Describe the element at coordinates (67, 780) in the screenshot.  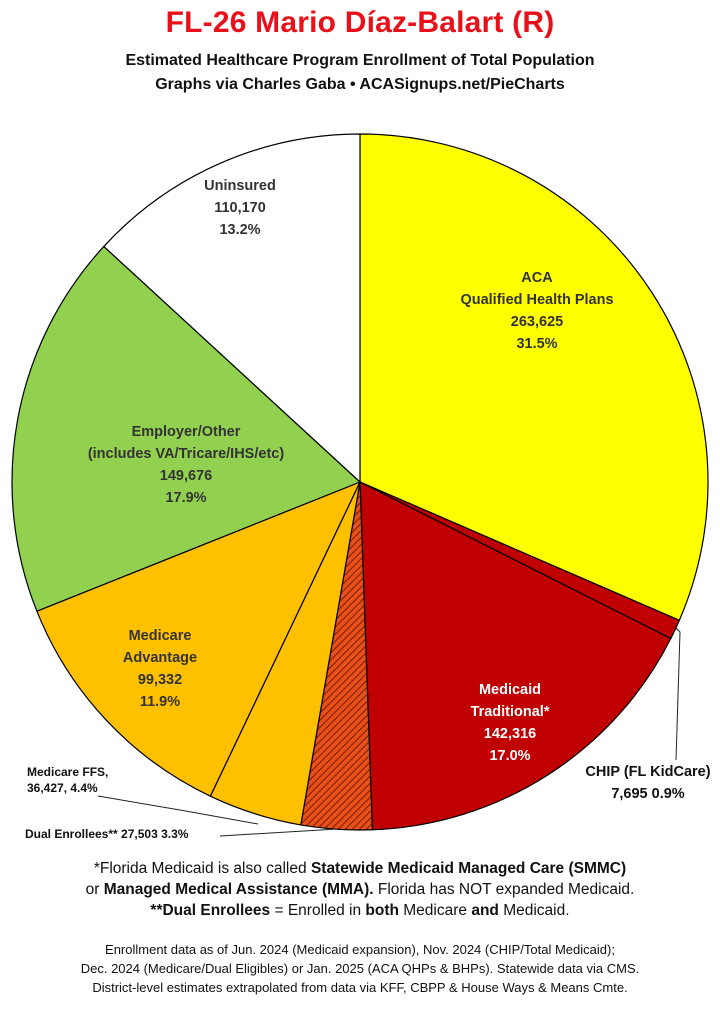
I see `slice-label-medicare-ffs: Medicare FFS, 36,427, 4.4%` at that location.